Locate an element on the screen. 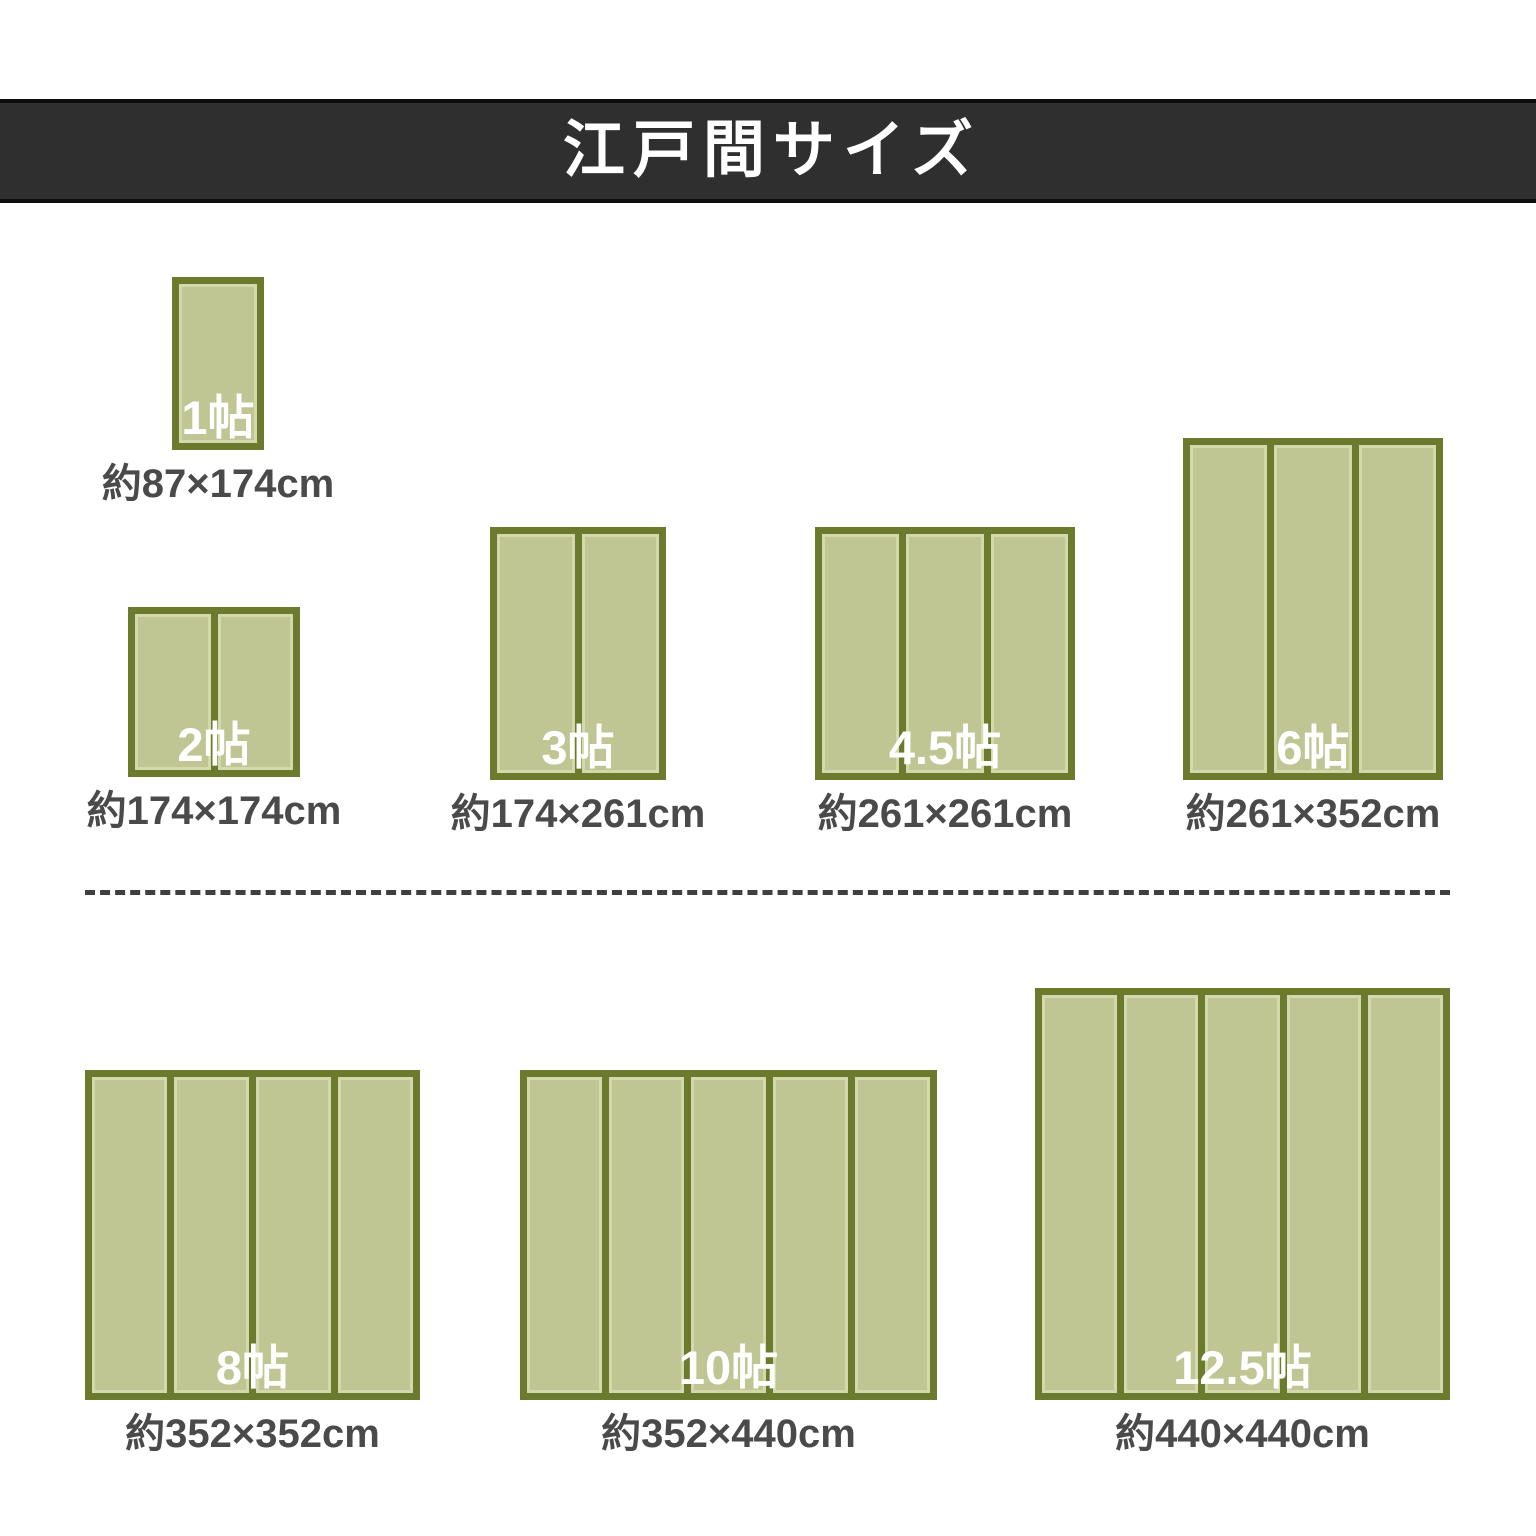  mat-size-group-8jo: 8帖 約352×352cm is located at coordinates (252, 1262).